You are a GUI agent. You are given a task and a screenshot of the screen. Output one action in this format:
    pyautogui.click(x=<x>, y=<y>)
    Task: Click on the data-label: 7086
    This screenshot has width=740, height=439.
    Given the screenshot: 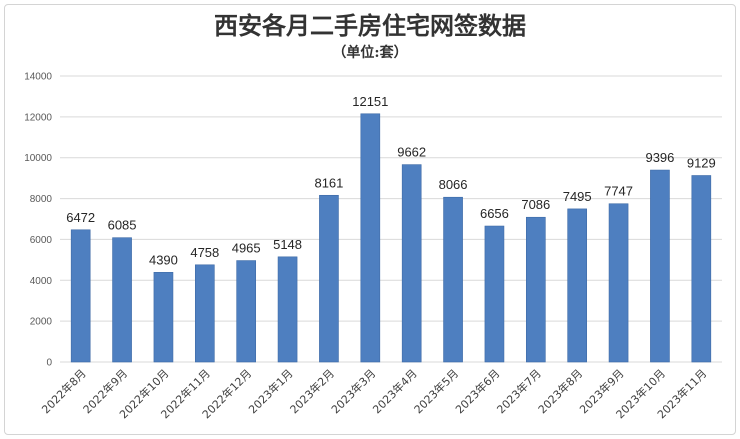 What is the action you would take?
    pyautogui.click(x=535, y=204)
    